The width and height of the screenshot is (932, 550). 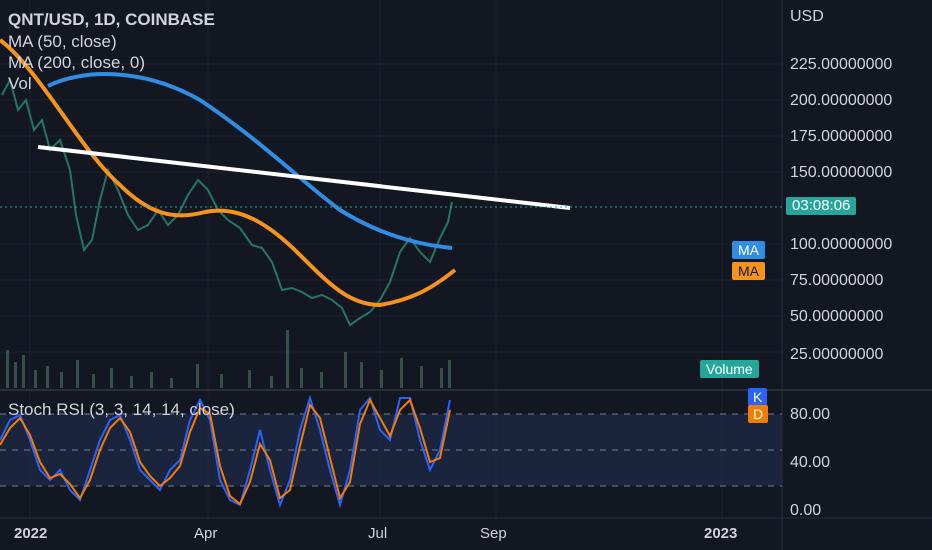 What do you see at coordinates (841, 172) in the screenshot?
I see `price-tick: 150.00000000` at bounding box center [841, 172].